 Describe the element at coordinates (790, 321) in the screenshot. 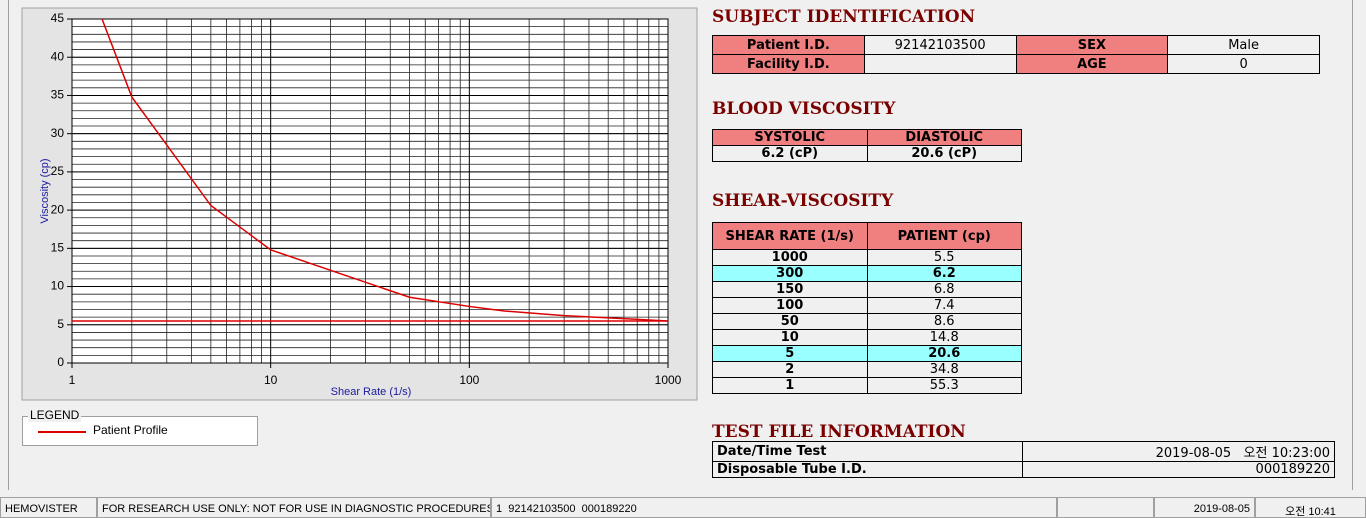

I see `shear-rate: 50` at that location.